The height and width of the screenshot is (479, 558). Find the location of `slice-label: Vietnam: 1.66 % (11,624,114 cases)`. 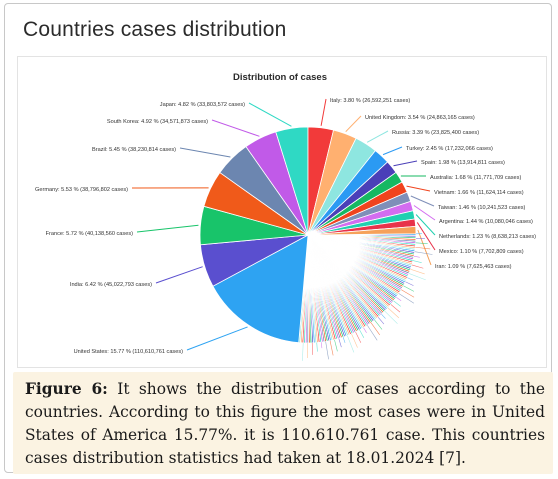

slice-label: Vietnam: 1.66 % (11,624,114 cases) is located at coordinates (479, 193).